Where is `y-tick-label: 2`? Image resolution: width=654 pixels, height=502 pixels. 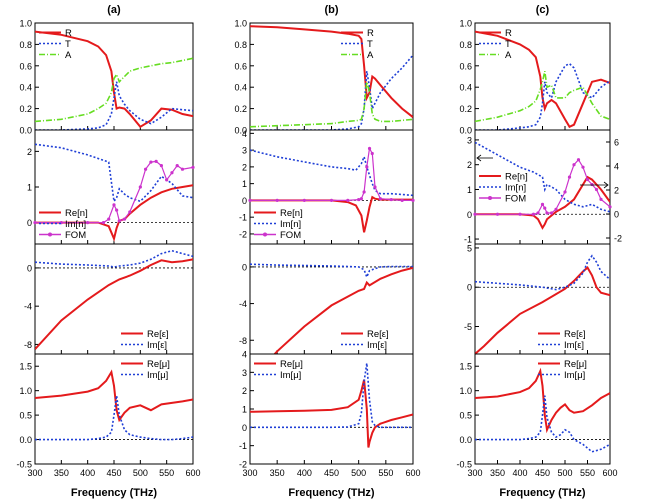
y-tick-label: 2 is located at coordinates (469, 165).